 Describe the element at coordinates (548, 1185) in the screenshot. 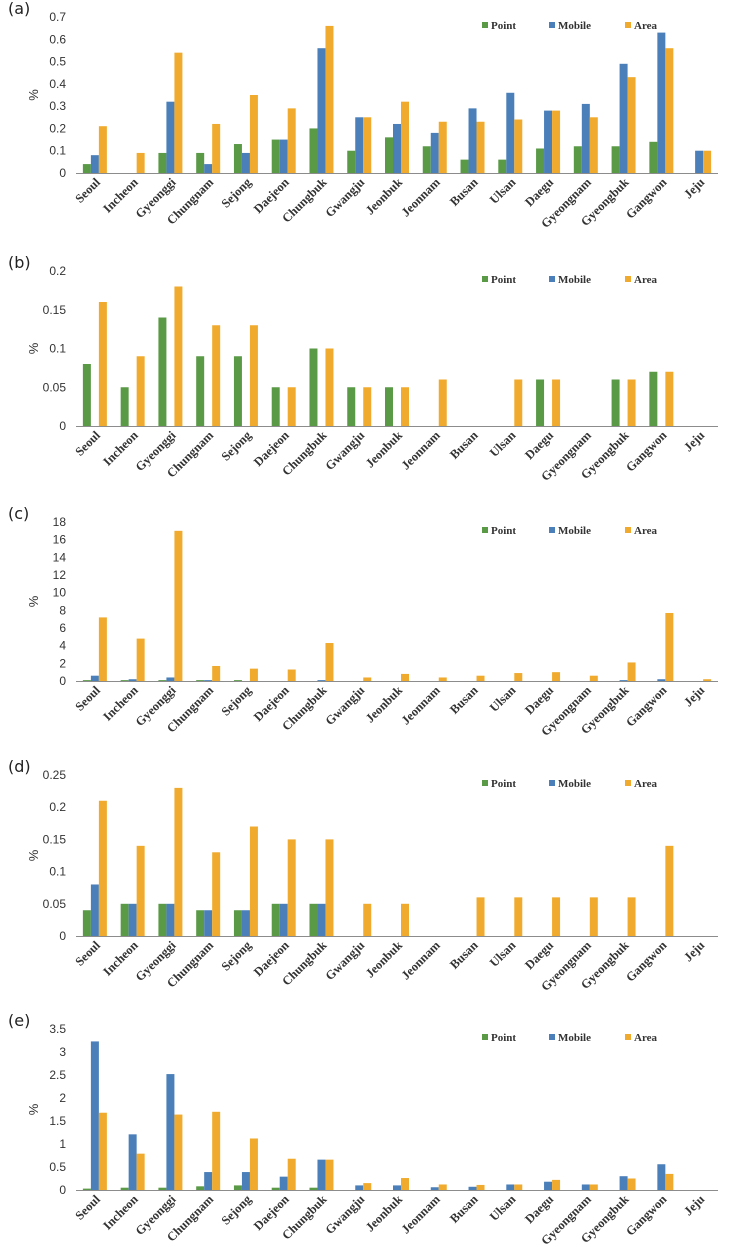

I see `bar-mobile-daegu` at that location.